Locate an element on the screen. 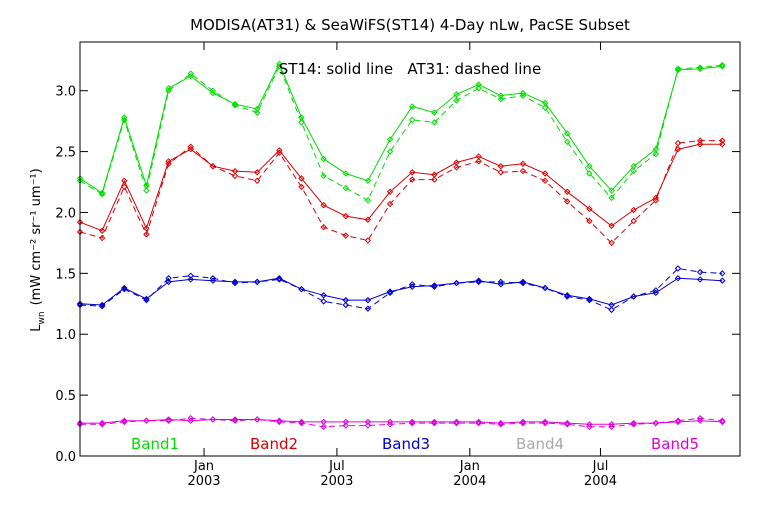  legend-band5: Band5 is located at coordinates (675, 444).